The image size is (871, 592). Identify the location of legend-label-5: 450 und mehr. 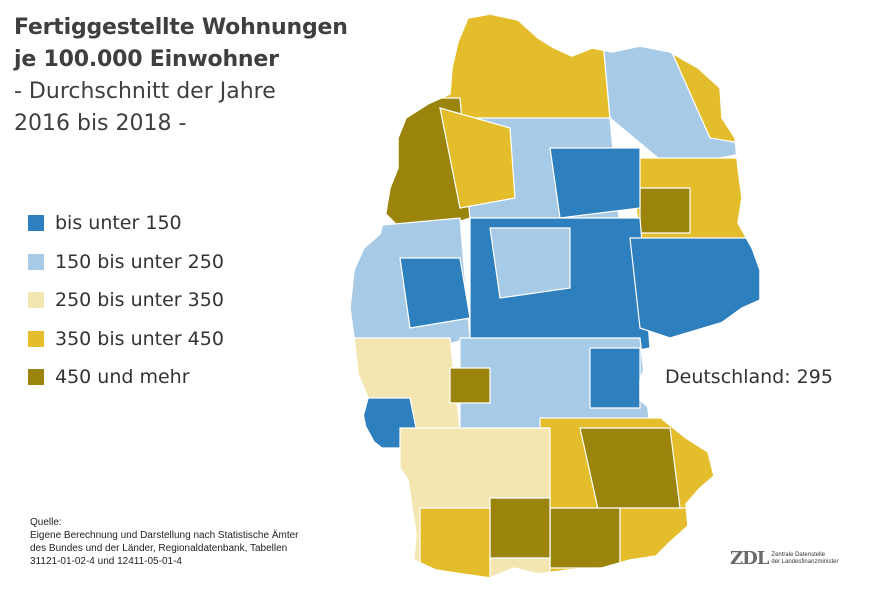
(122, 377).